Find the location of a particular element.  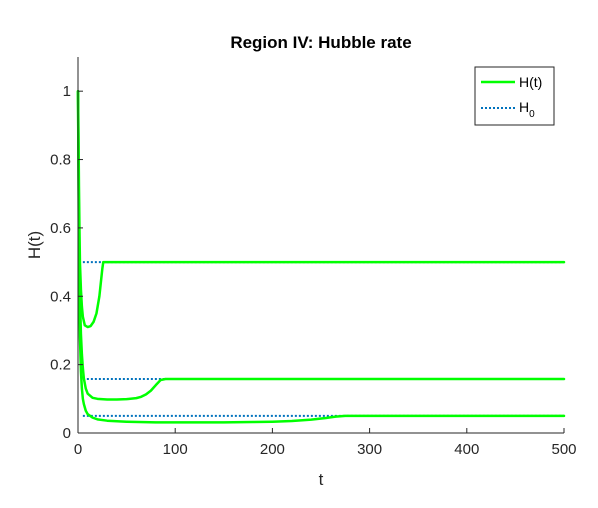

y-tick-label-4: 0.8 is located at coordinates (60, 160).